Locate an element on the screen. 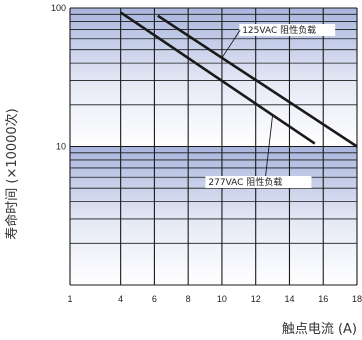  x-tick-label: 14 is located at coordinates (289, 299).